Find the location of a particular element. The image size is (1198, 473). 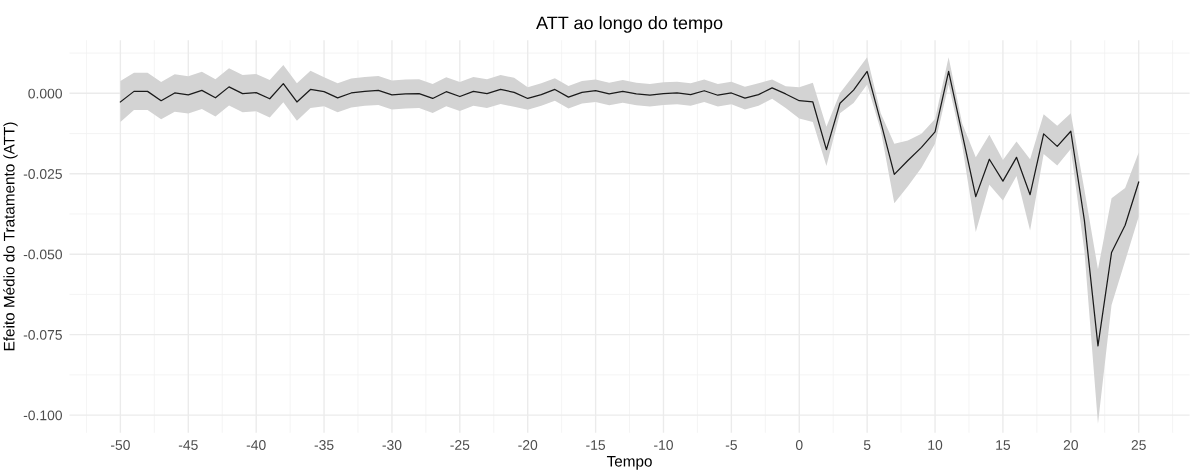

x-tick-label: 10 is located at coordinates (935, 445).